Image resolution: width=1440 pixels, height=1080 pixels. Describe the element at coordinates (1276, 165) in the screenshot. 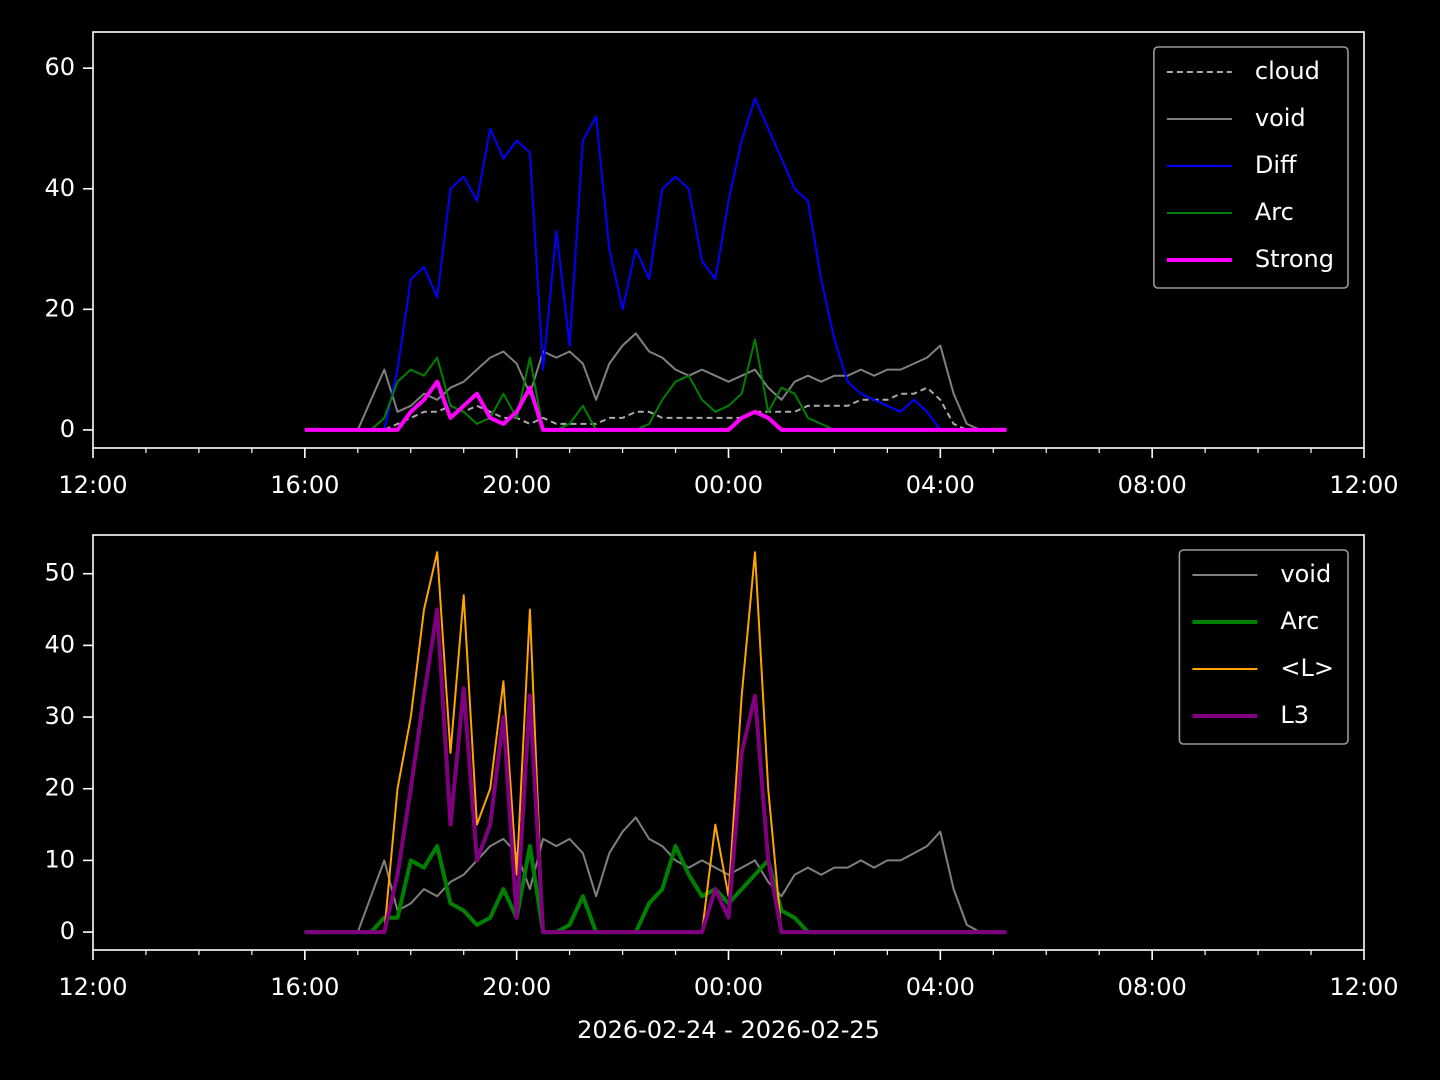

I see `legend-label: Diff` at that location.